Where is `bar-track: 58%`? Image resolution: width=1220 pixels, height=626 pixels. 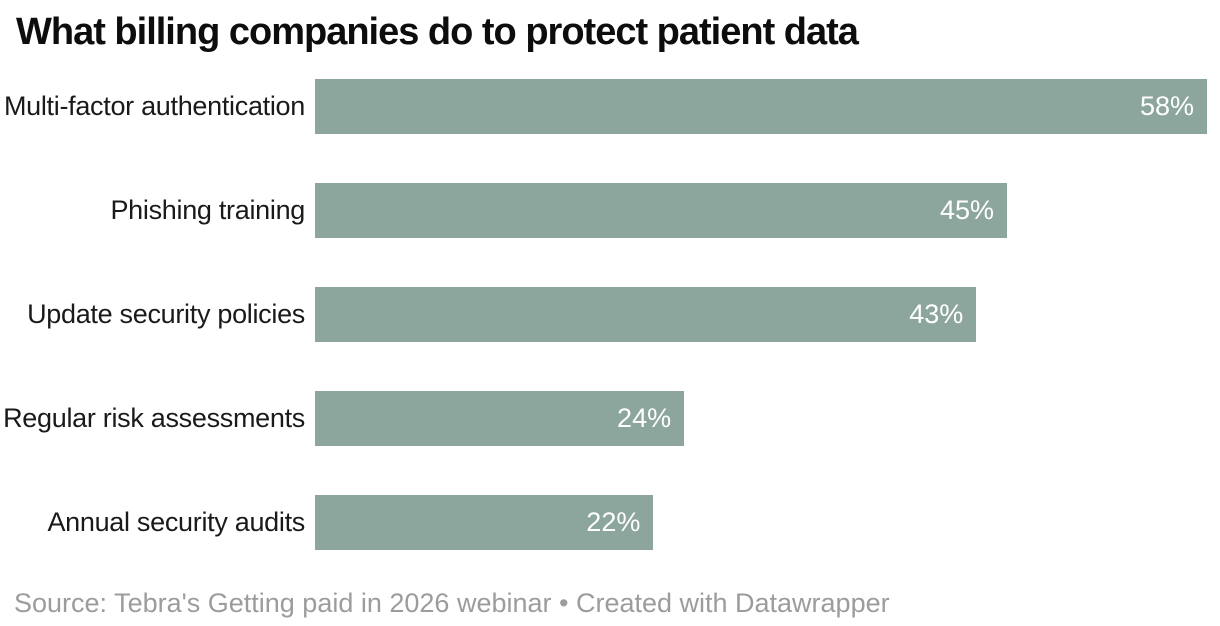
bar-track: 58% is located at coordinates (761, 106).